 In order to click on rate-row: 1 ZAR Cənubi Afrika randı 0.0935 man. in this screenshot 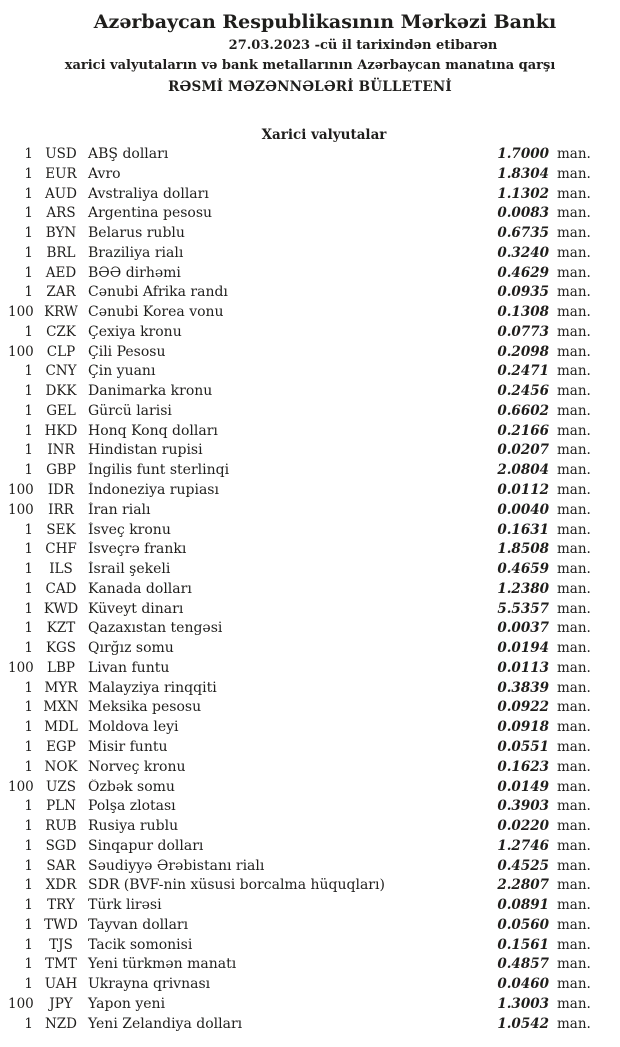, I will do `click(310, 294)`.